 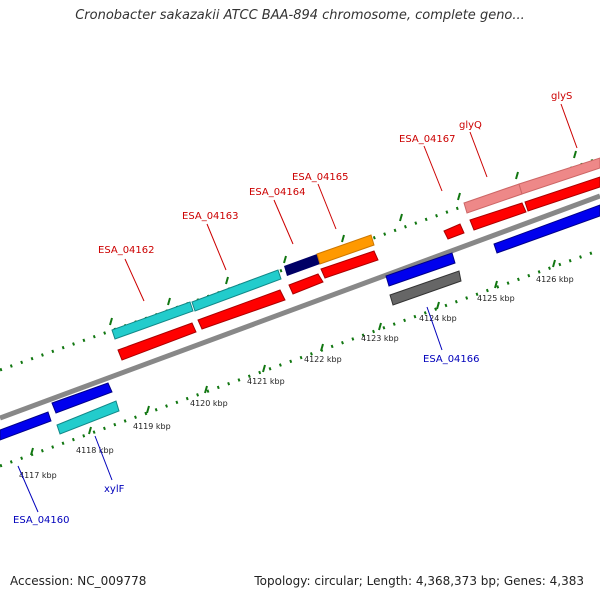 I want to click on cds-arrow-glyq, so click(x=498, y=216).